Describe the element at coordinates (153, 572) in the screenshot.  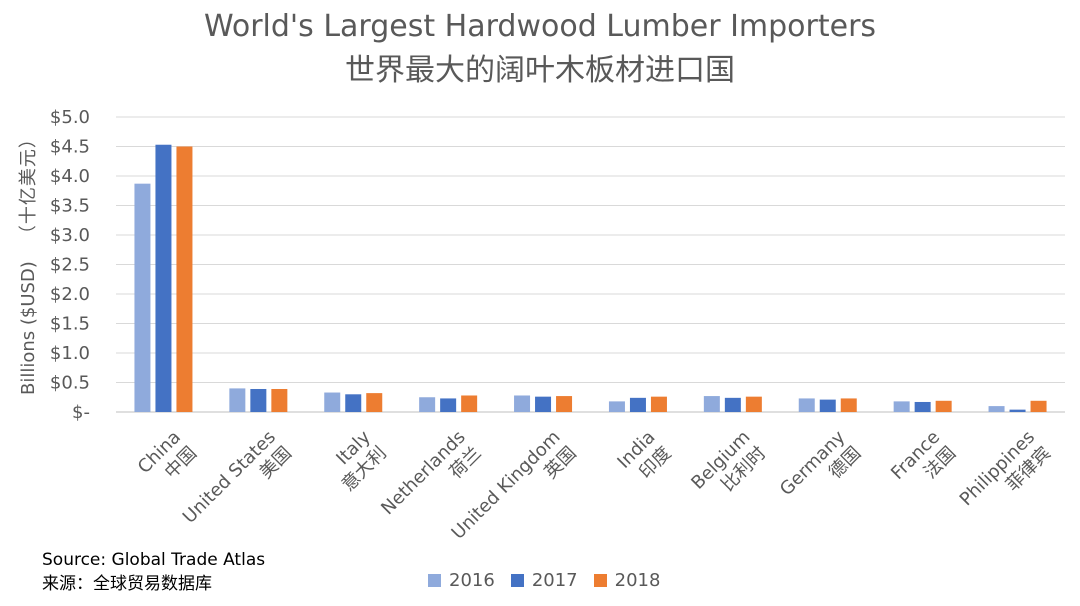
I see `source-note: Source: Global Trade Atlas 来源：全球贸易数据库` at that location.